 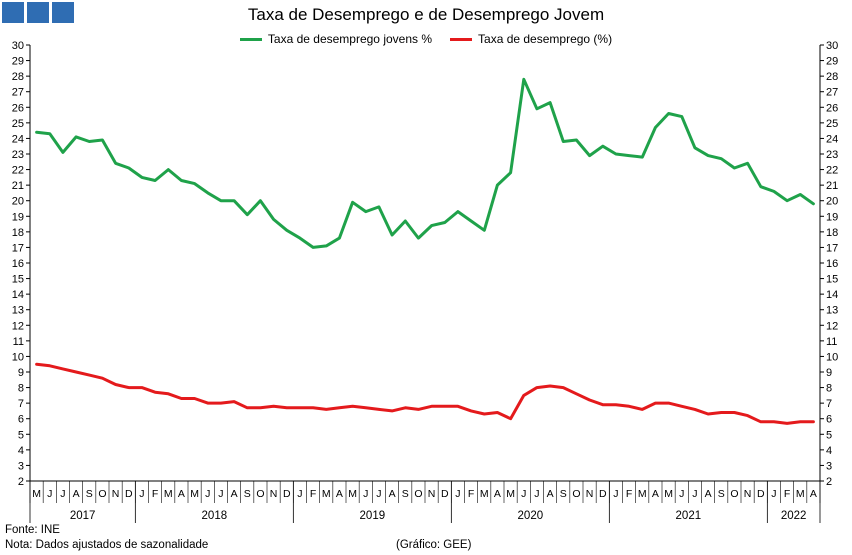 I want to click on y-tick-label-left: 16, so click(x=18, y=264).